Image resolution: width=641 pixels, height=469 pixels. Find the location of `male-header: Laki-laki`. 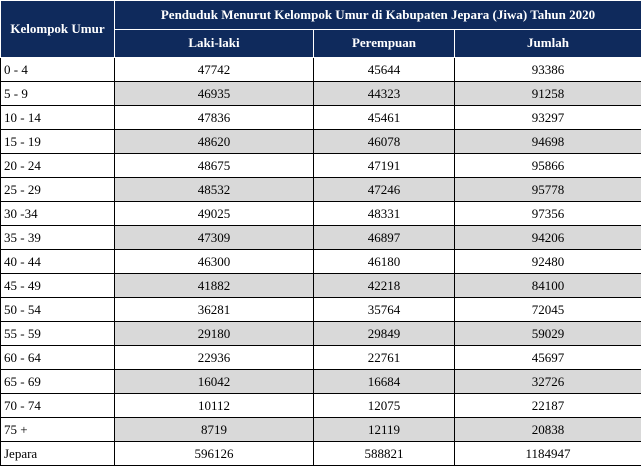

male-header: Laki-laki is located at coordinates (214, 43).